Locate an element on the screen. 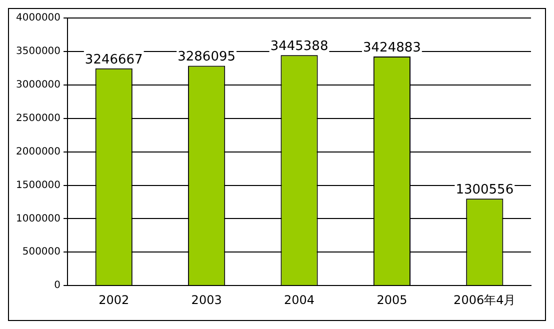 Image resolution: width=554 pixels, height=329 pixels. y-tick-label: 3500000 is located at coordinates (38, 52).